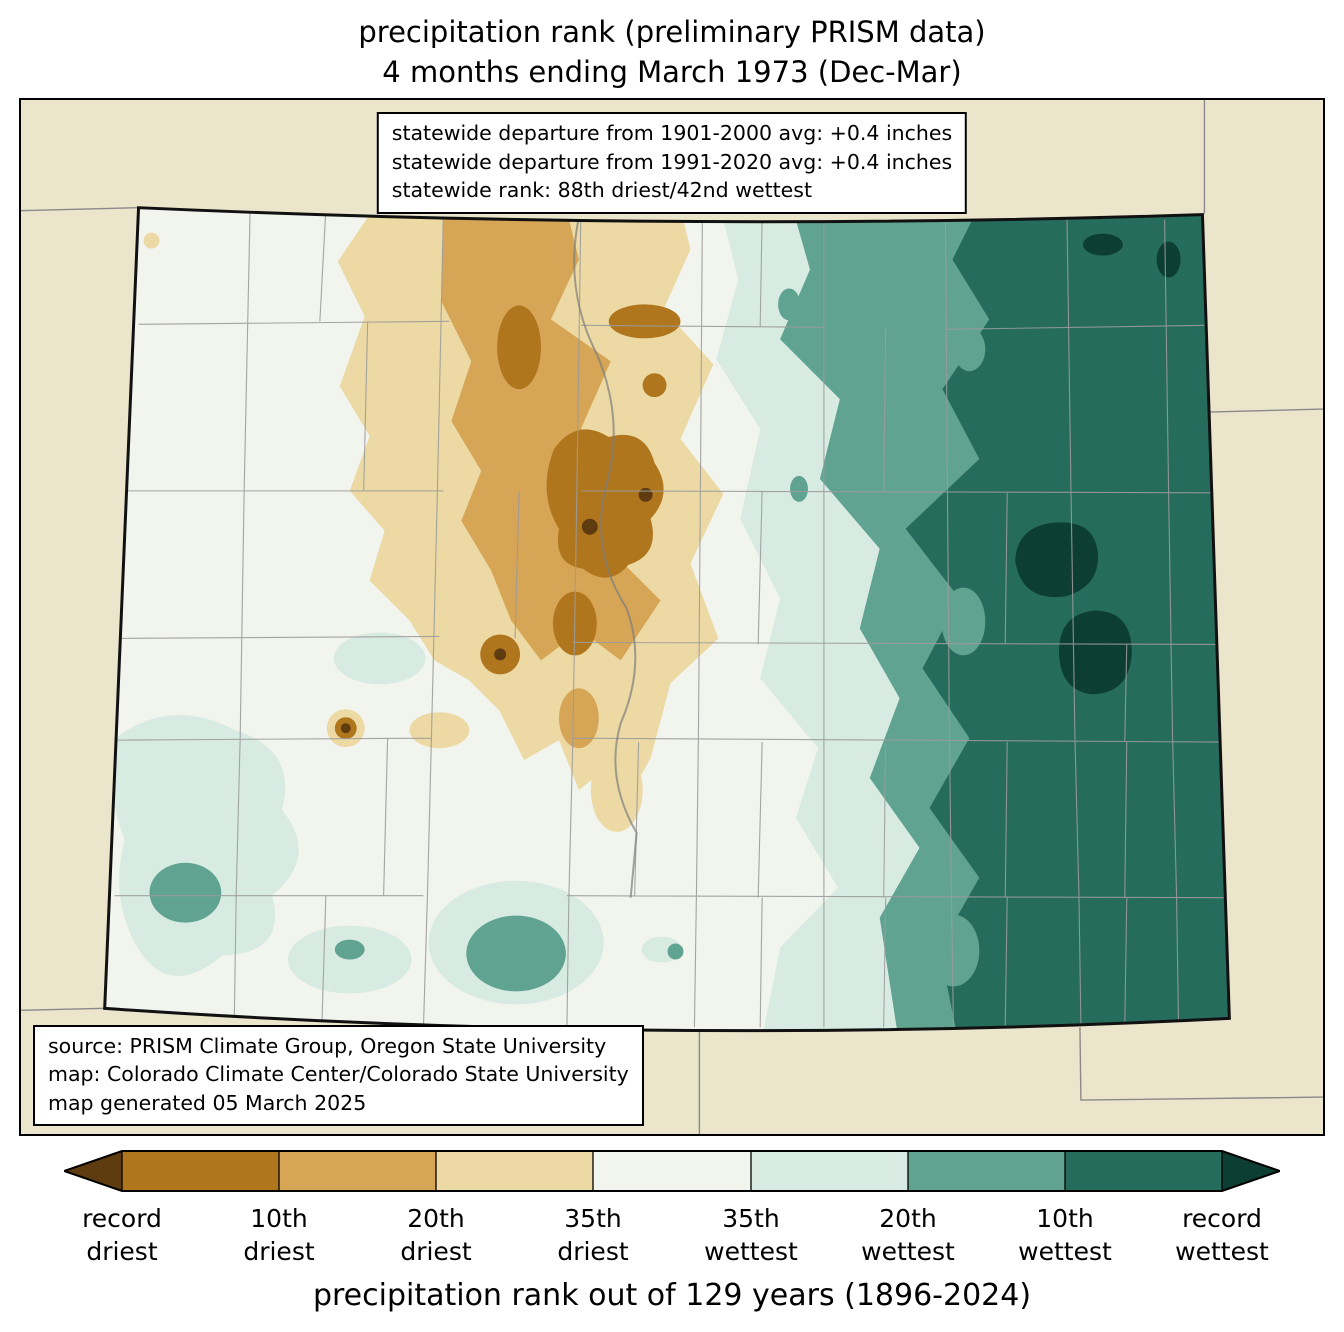 This screenshot has width=1344, height=1332. I want to click on legend-colorbar, so click(672, 1171).